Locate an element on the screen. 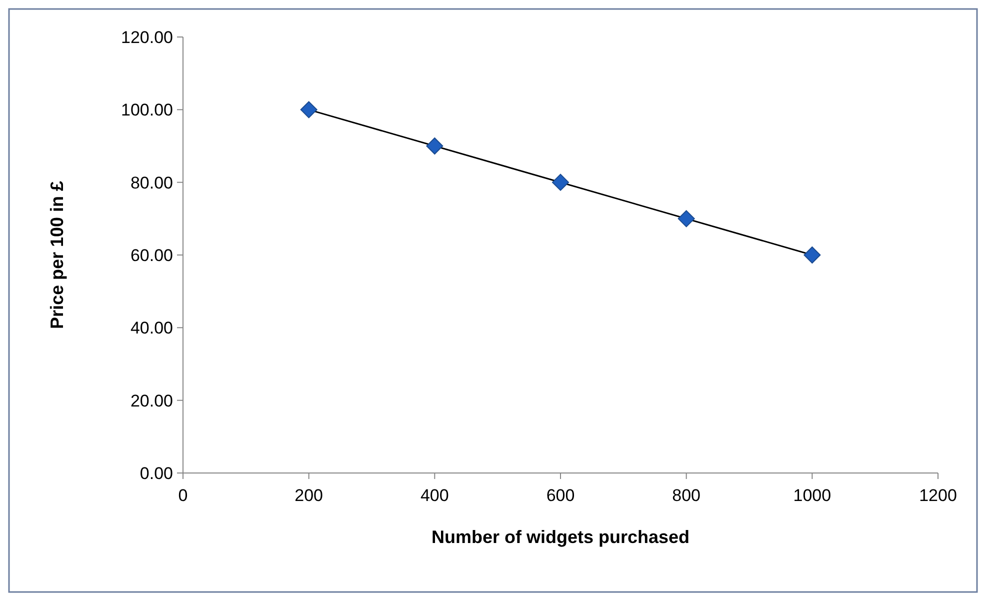  y-tick-label: 20.00 is located at coordinates (151, 400).